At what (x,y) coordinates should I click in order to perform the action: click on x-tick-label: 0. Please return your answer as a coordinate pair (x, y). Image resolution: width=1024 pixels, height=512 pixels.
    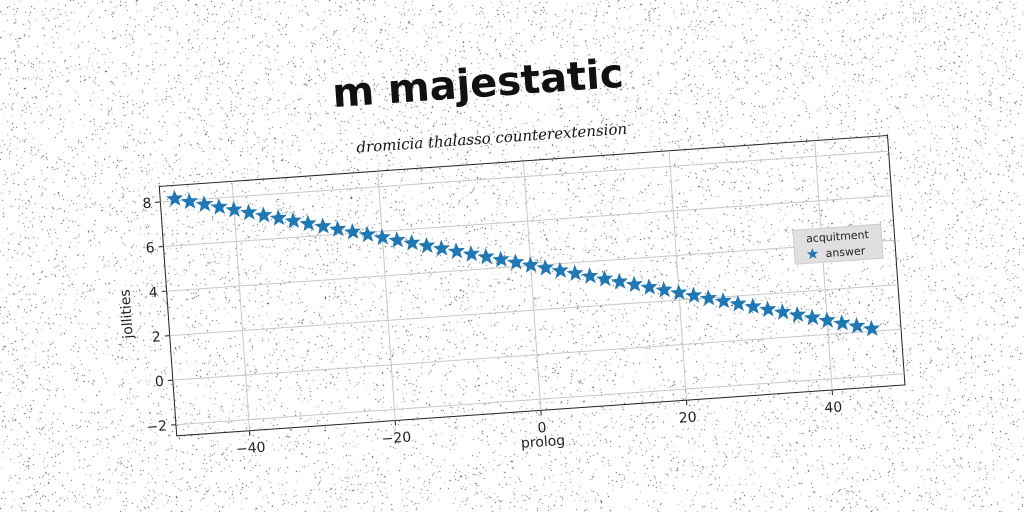
    Looking at the image, I should click on (542, 428).